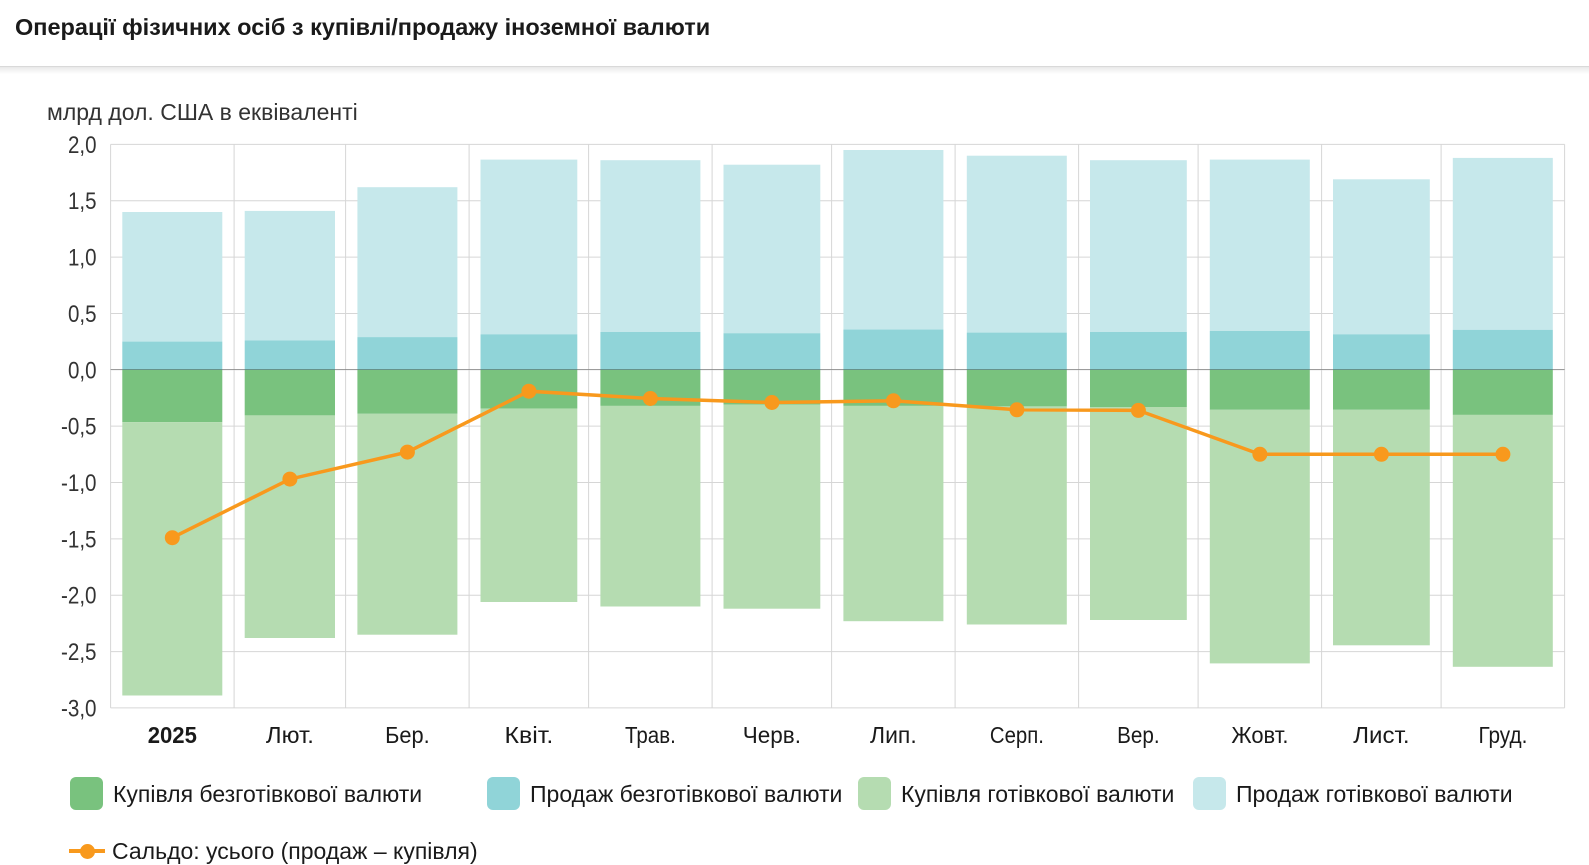 Image resolution: width=1589 pixels, height=865 pixels. What do you see at coordinates (82, 258) in the screenshot?
I see `svg-text: 1,0` at bounding box center [82, 258].